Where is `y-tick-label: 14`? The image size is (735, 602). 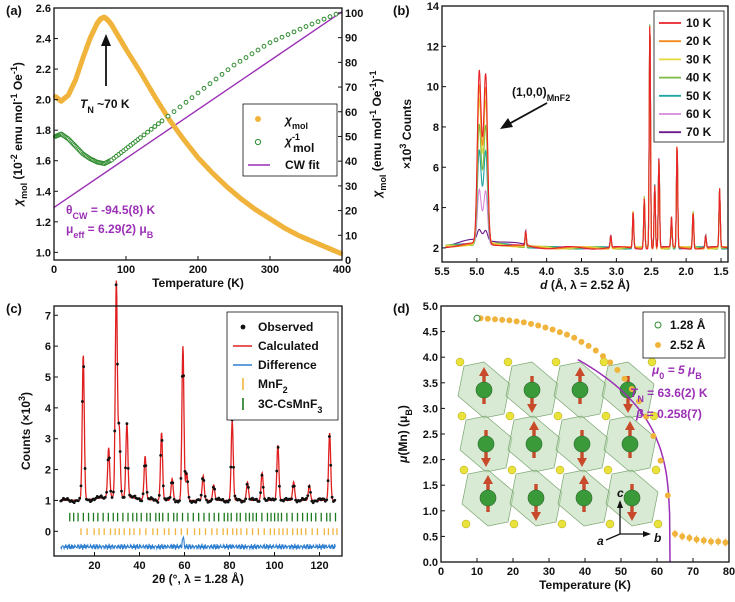 y-tick-label: 14 is located at coordinates (433, 7).